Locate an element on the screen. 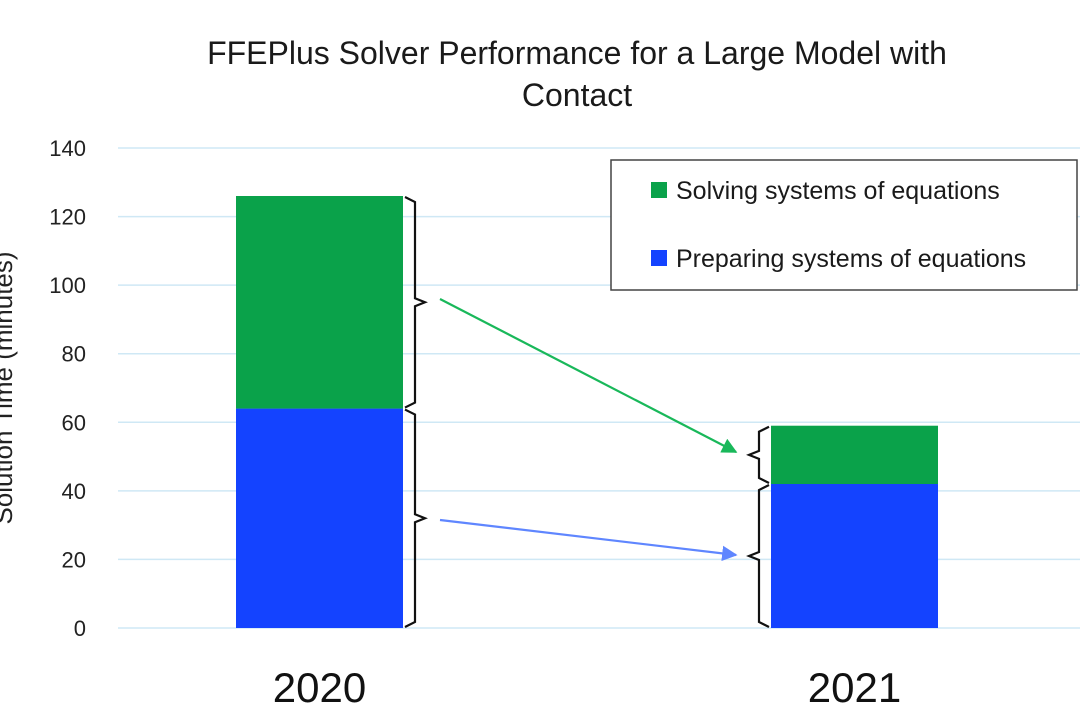  legend-frame is located at coordinates (844, 225).